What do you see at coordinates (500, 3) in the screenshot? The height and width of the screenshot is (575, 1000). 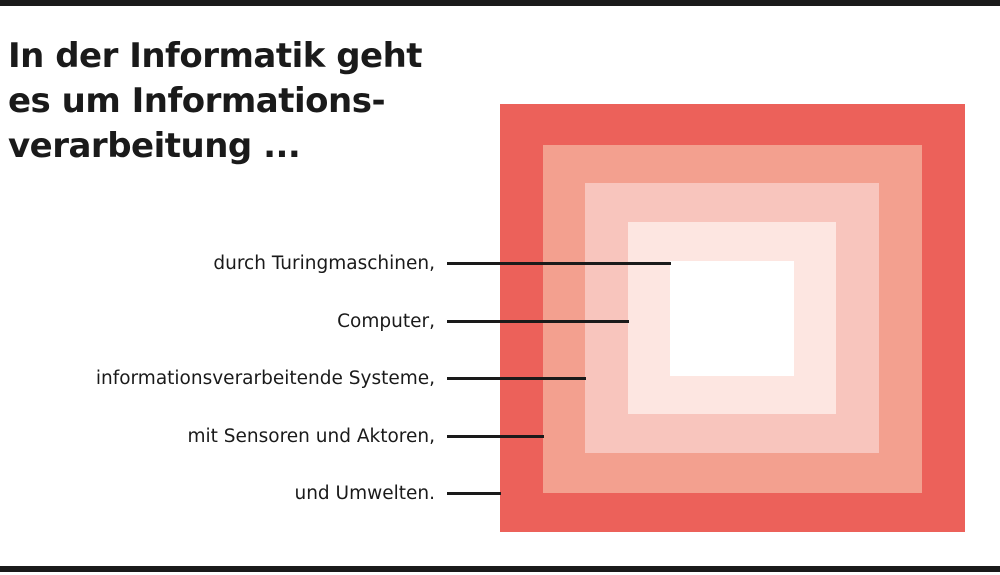 I see `top-rule` at bounding box center [500, 3].